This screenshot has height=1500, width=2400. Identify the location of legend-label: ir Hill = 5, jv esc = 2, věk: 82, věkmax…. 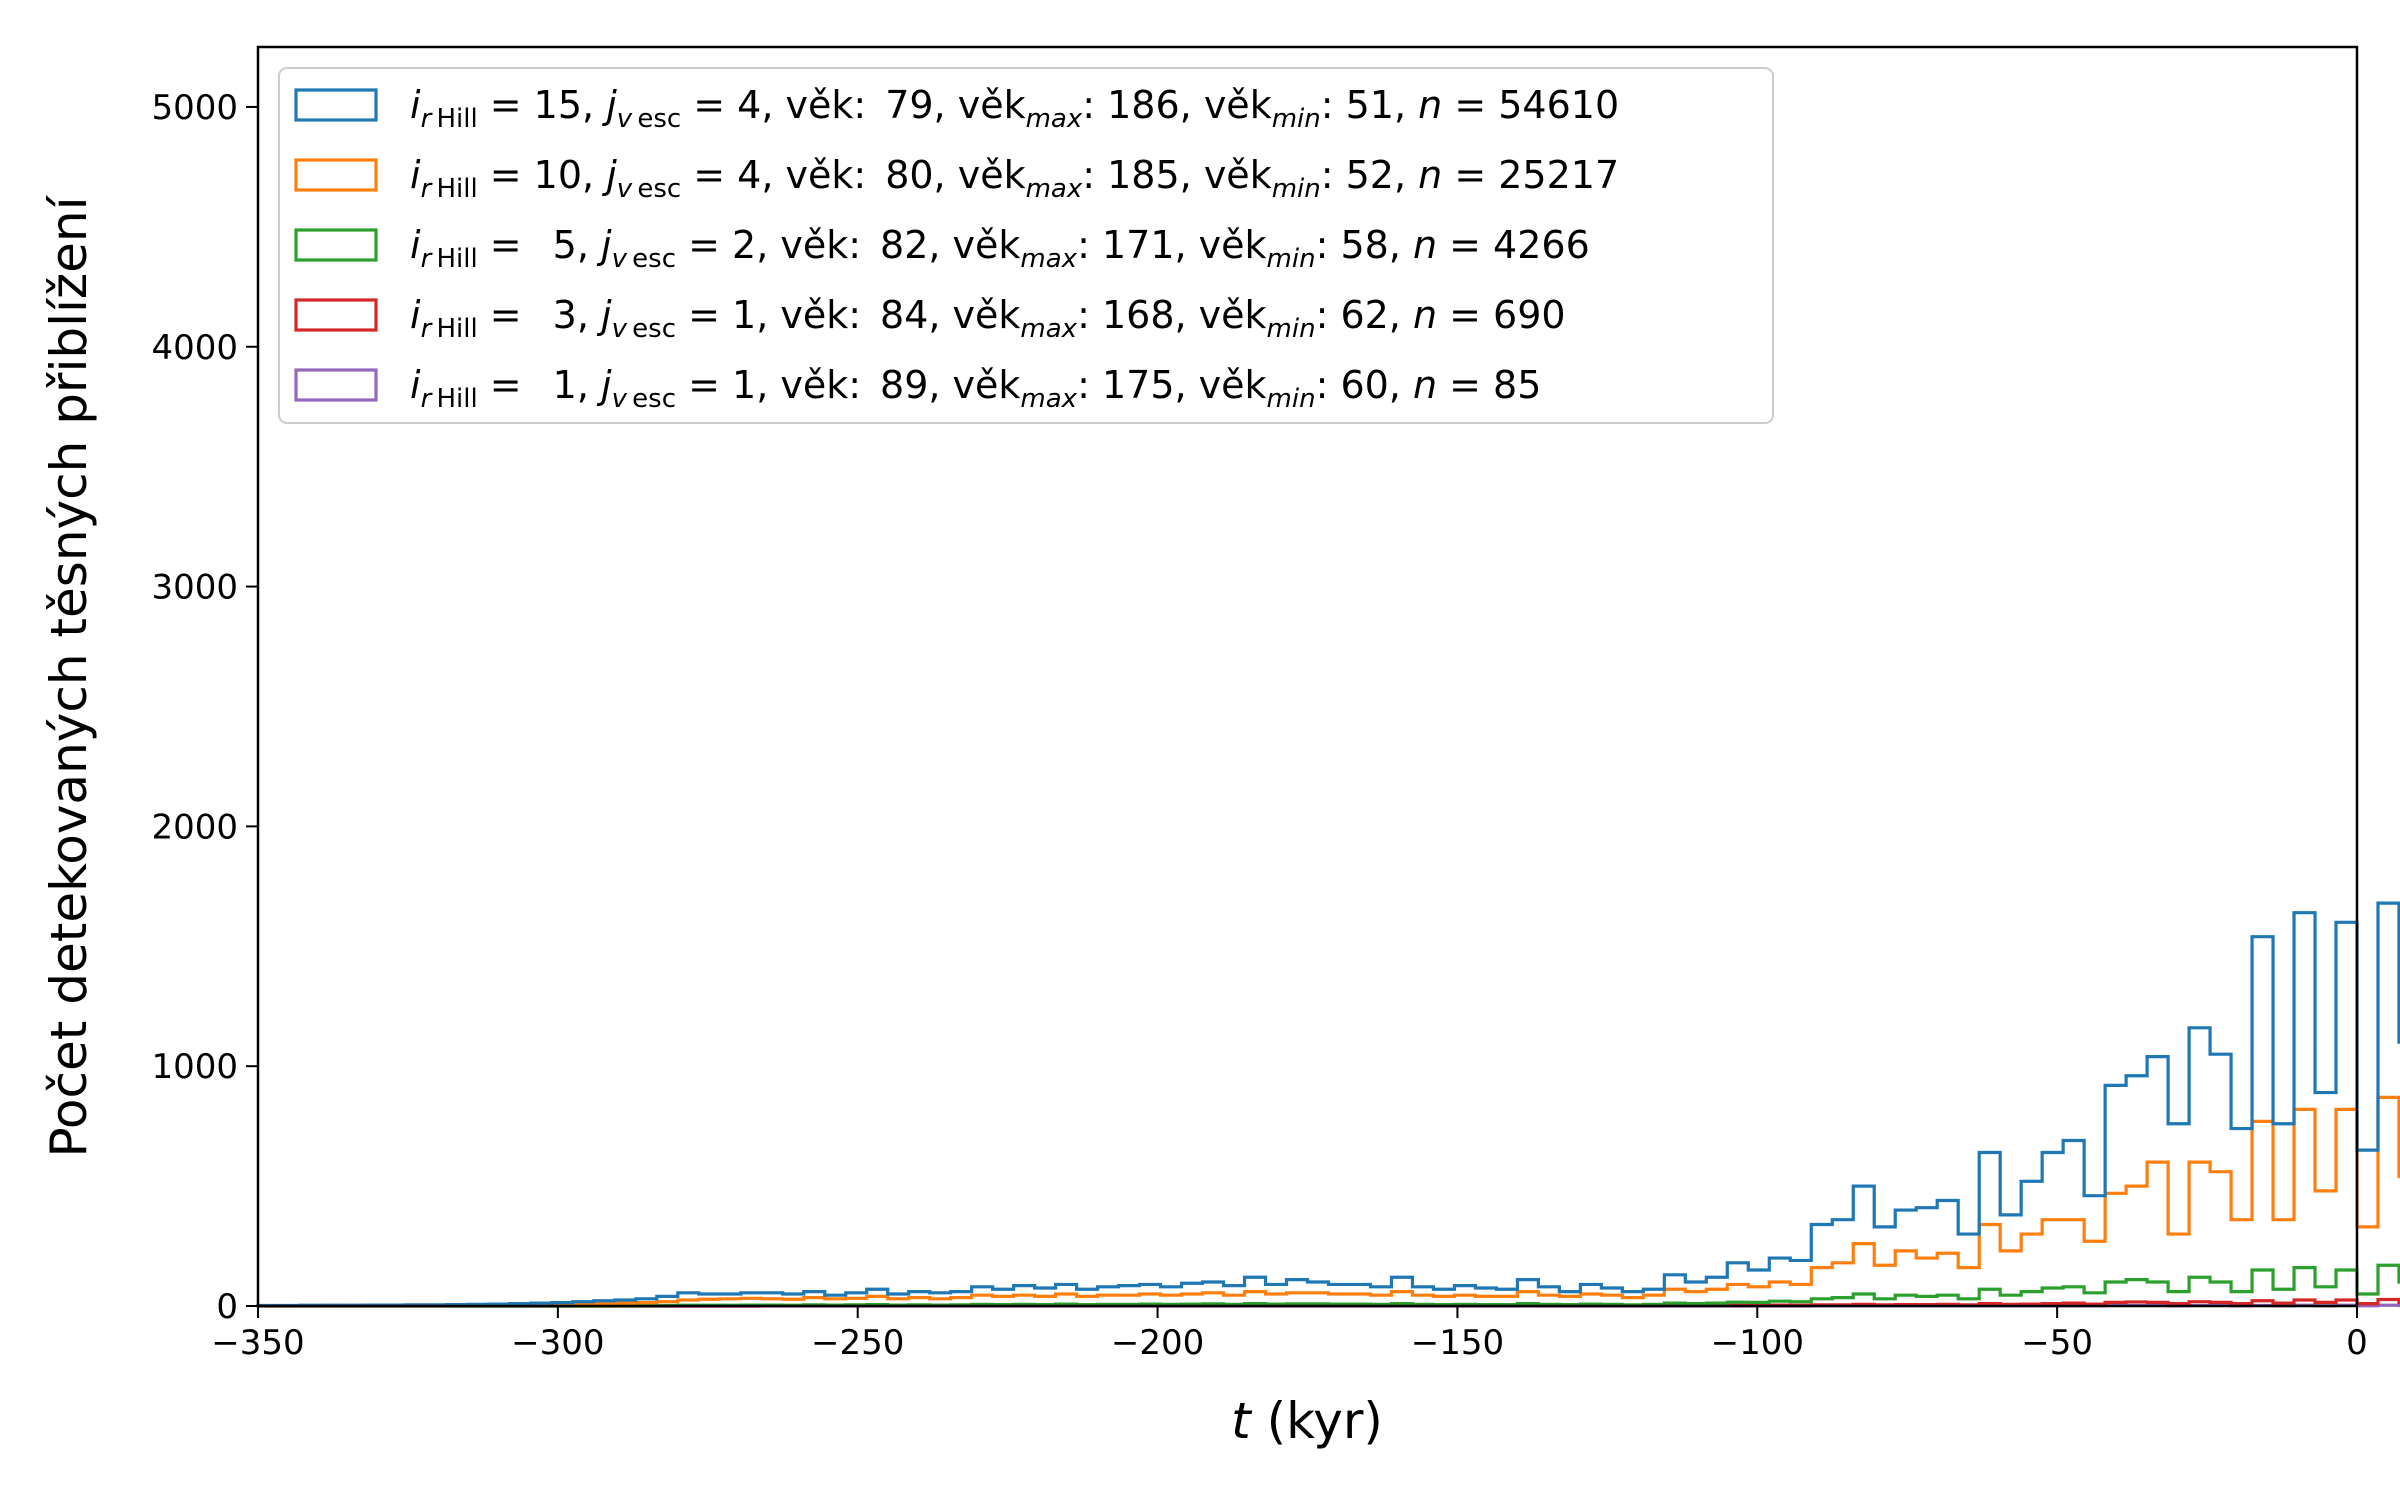
(1000, 248).